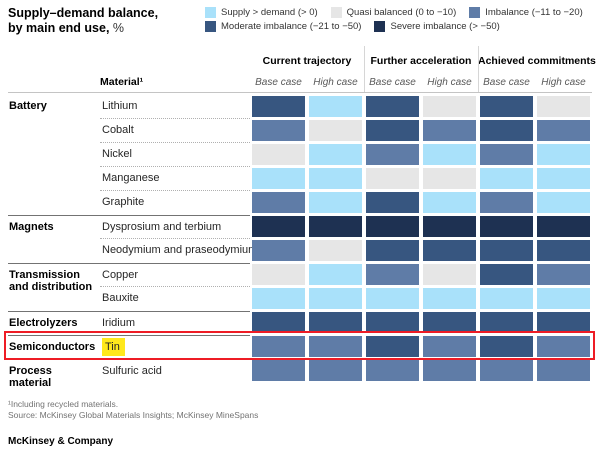 The width and height of the screenshot is (600, 459). I want to click on end-use-group-label: Electrolyzers, so click(54, 323).